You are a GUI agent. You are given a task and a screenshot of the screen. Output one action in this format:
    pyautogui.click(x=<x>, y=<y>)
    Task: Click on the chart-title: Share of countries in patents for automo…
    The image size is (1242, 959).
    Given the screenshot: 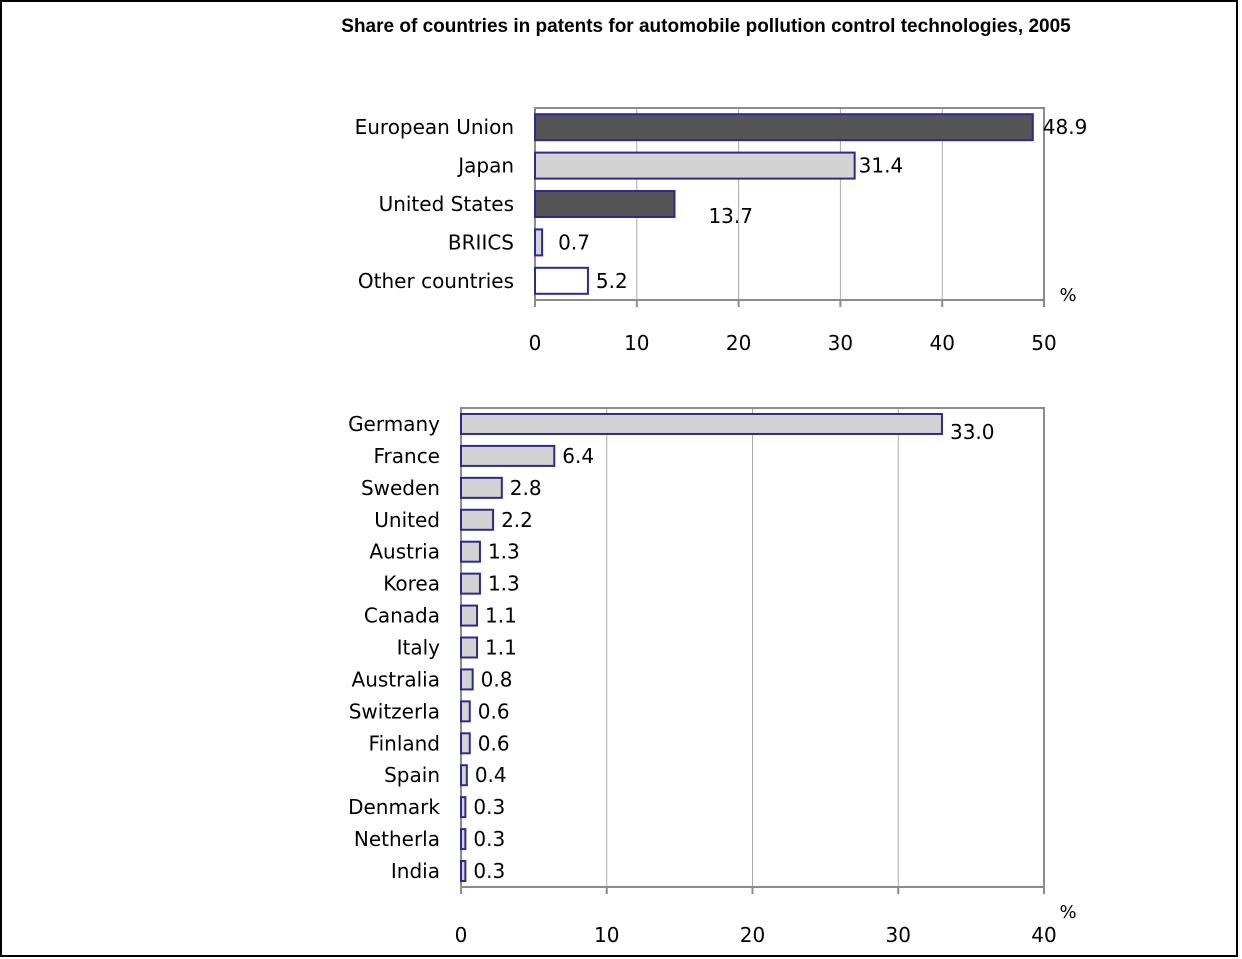 What is the action you would take?
    pyautogui.click(x=706, y=26)
    